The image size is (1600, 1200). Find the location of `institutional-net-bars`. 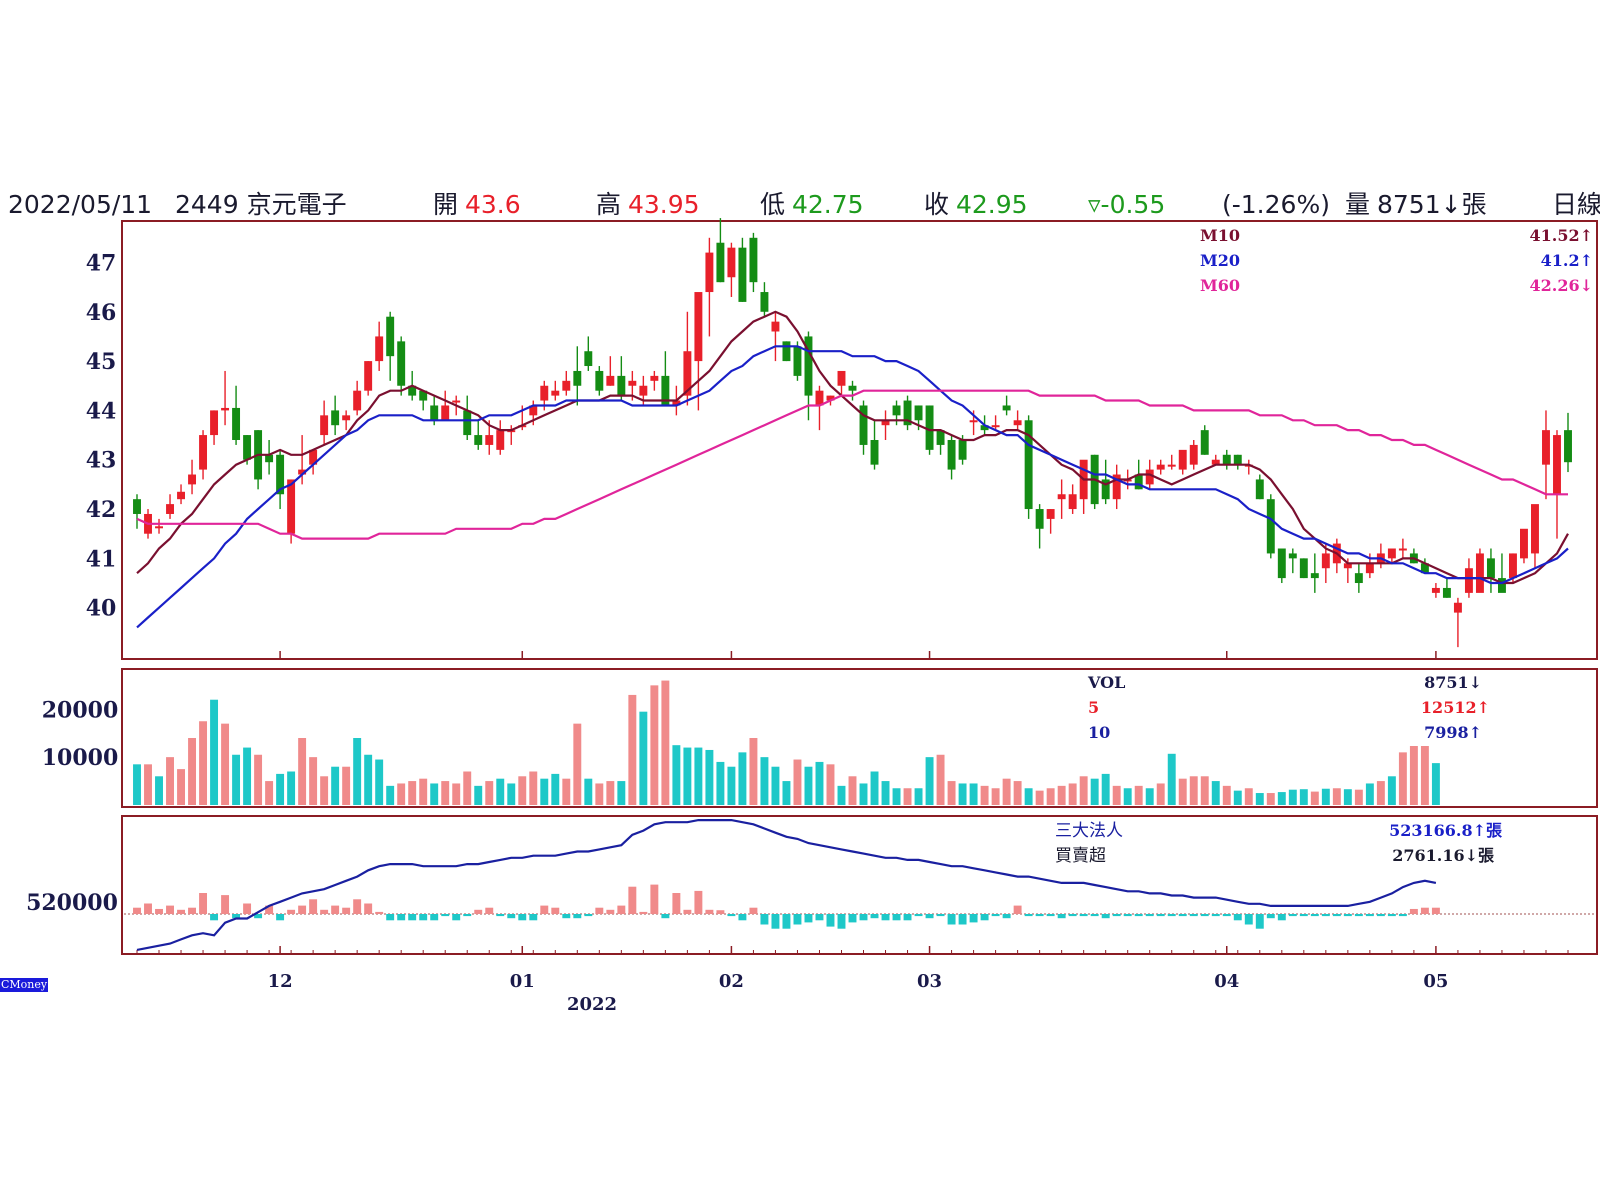

institutional-net-bars is located at coordinates (786, 906).